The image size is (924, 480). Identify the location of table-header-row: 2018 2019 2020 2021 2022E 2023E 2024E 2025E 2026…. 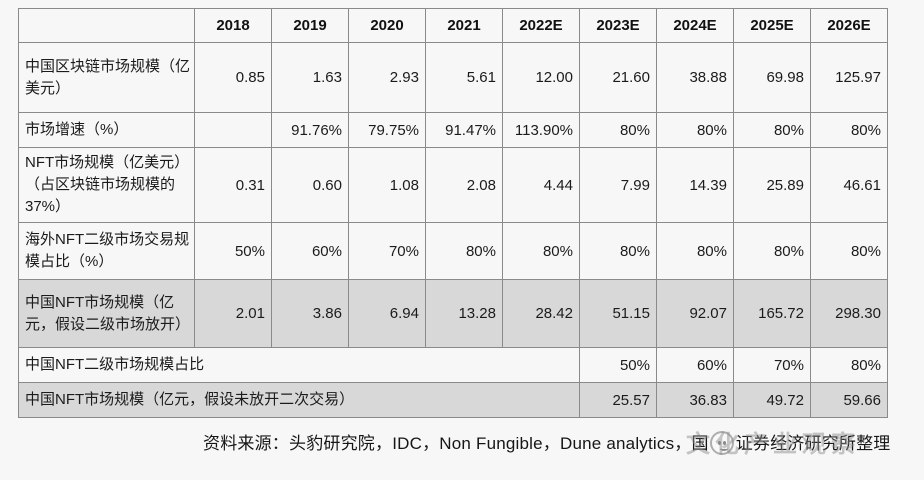
(453, 25).